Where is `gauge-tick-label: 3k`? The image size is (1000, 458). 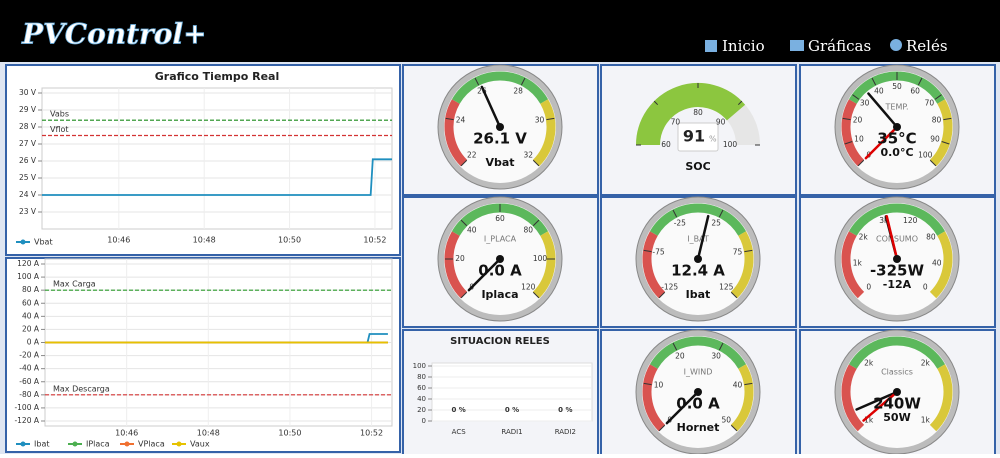 gauge-tick-label: 3k is located at coordinates (884, 220).